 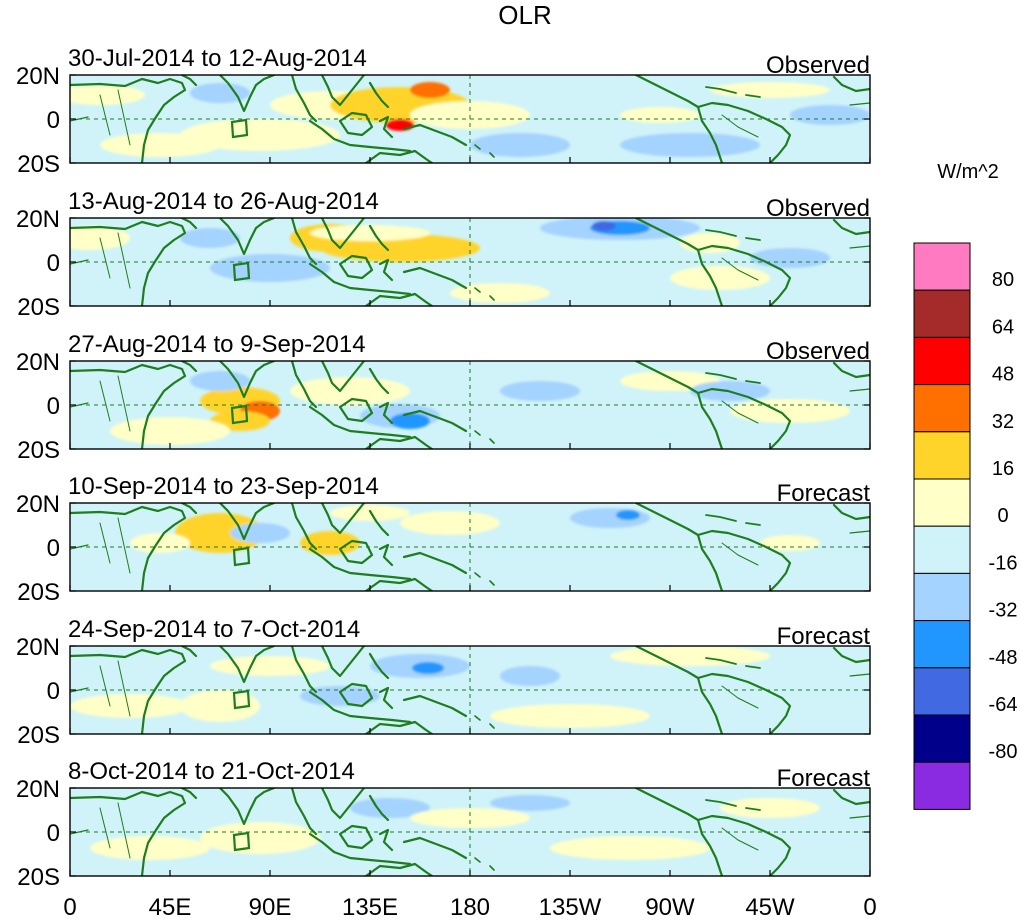 I want to click on colorbar: W/m^2 80 64 48 32 16 0 -16 -32 -48 -64 -80, so click(x=965, y=485).